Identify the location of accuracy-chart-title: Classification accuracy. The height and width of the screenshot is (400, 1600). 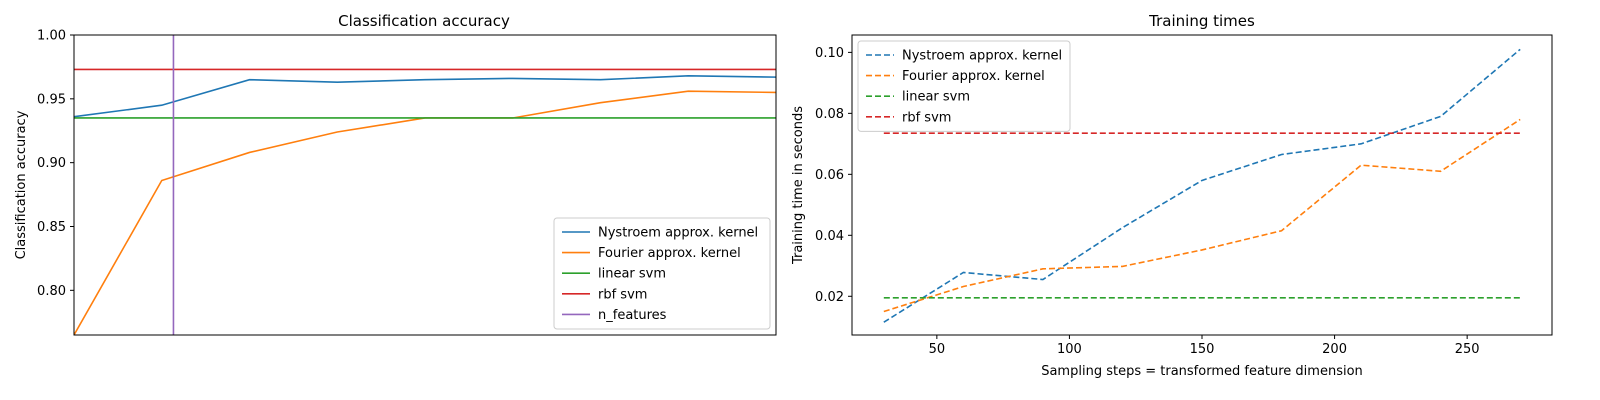
(424, 21).